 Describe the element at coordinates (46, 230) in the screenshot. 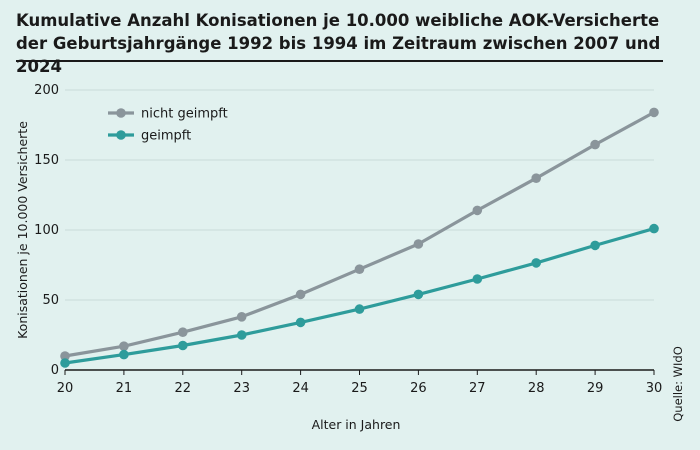

I see `y-tick-label: 100` at that location.